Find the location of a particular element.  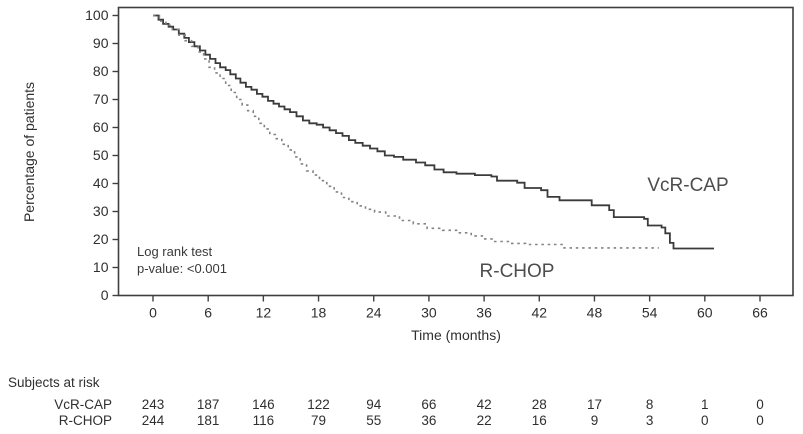

y-axis-title: Percentage of patients is located at coordinates (29, 152).